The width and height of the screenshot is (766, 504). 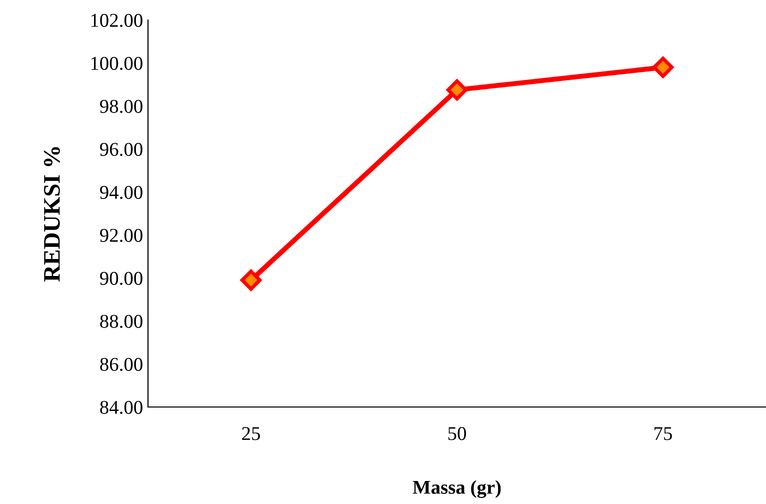 I want to click on x-tick-label: 75, so click(x=663, y=433).